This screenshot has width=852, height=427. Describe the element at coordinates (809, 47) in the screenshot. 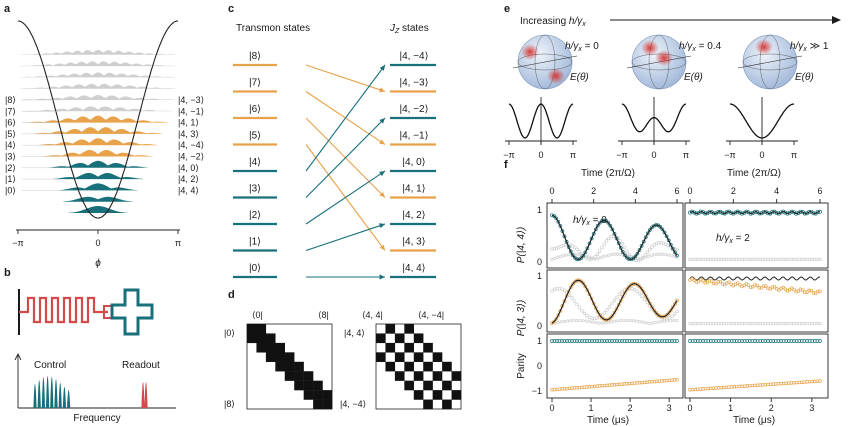

I see `sphere-ratio-label-2: h/γx ≫ 1` at that location.